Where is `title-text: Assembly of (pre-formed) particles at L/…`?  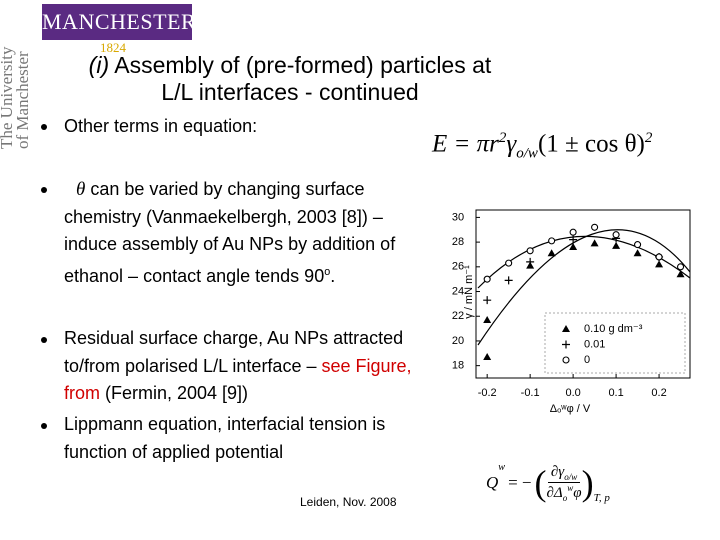
title-text: Assembly of (pre-formed) particles at L/… is located at coordinates (303, 78).